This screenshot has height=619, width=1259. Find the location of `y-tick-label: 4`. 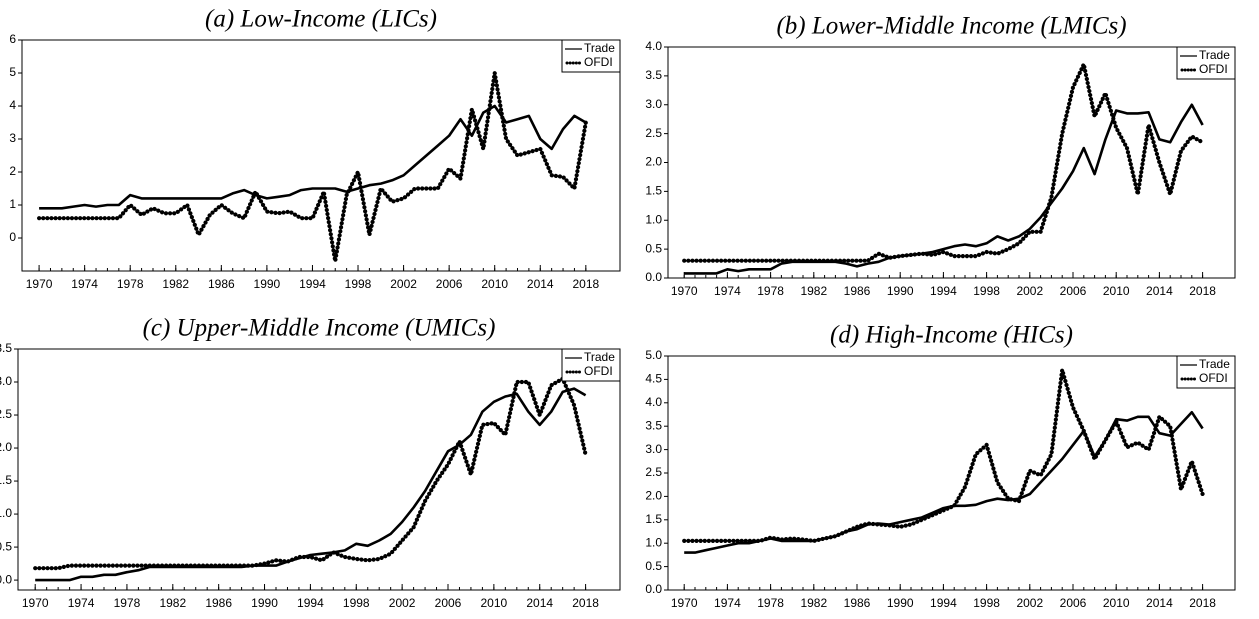

y-tick-label: 4 is located at coordinates (12, 105).